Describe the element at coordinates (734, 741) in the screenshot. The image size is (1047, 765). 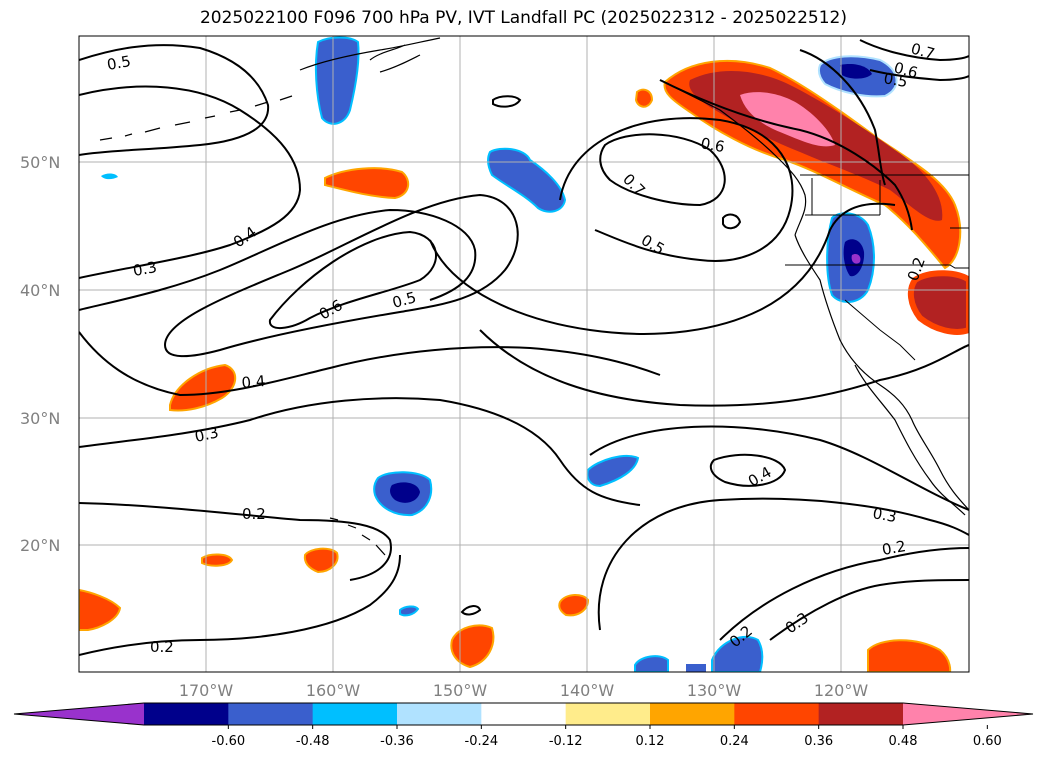
I see `colorbar-tick-label: 0.24` at that location.